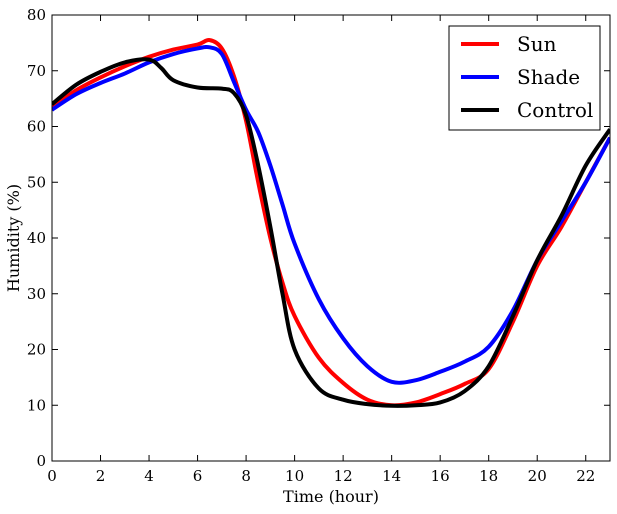  Describe the element at coordinates (331, 496) in the screenshot. I see `x-axis-title: Time (hour)` at that location.